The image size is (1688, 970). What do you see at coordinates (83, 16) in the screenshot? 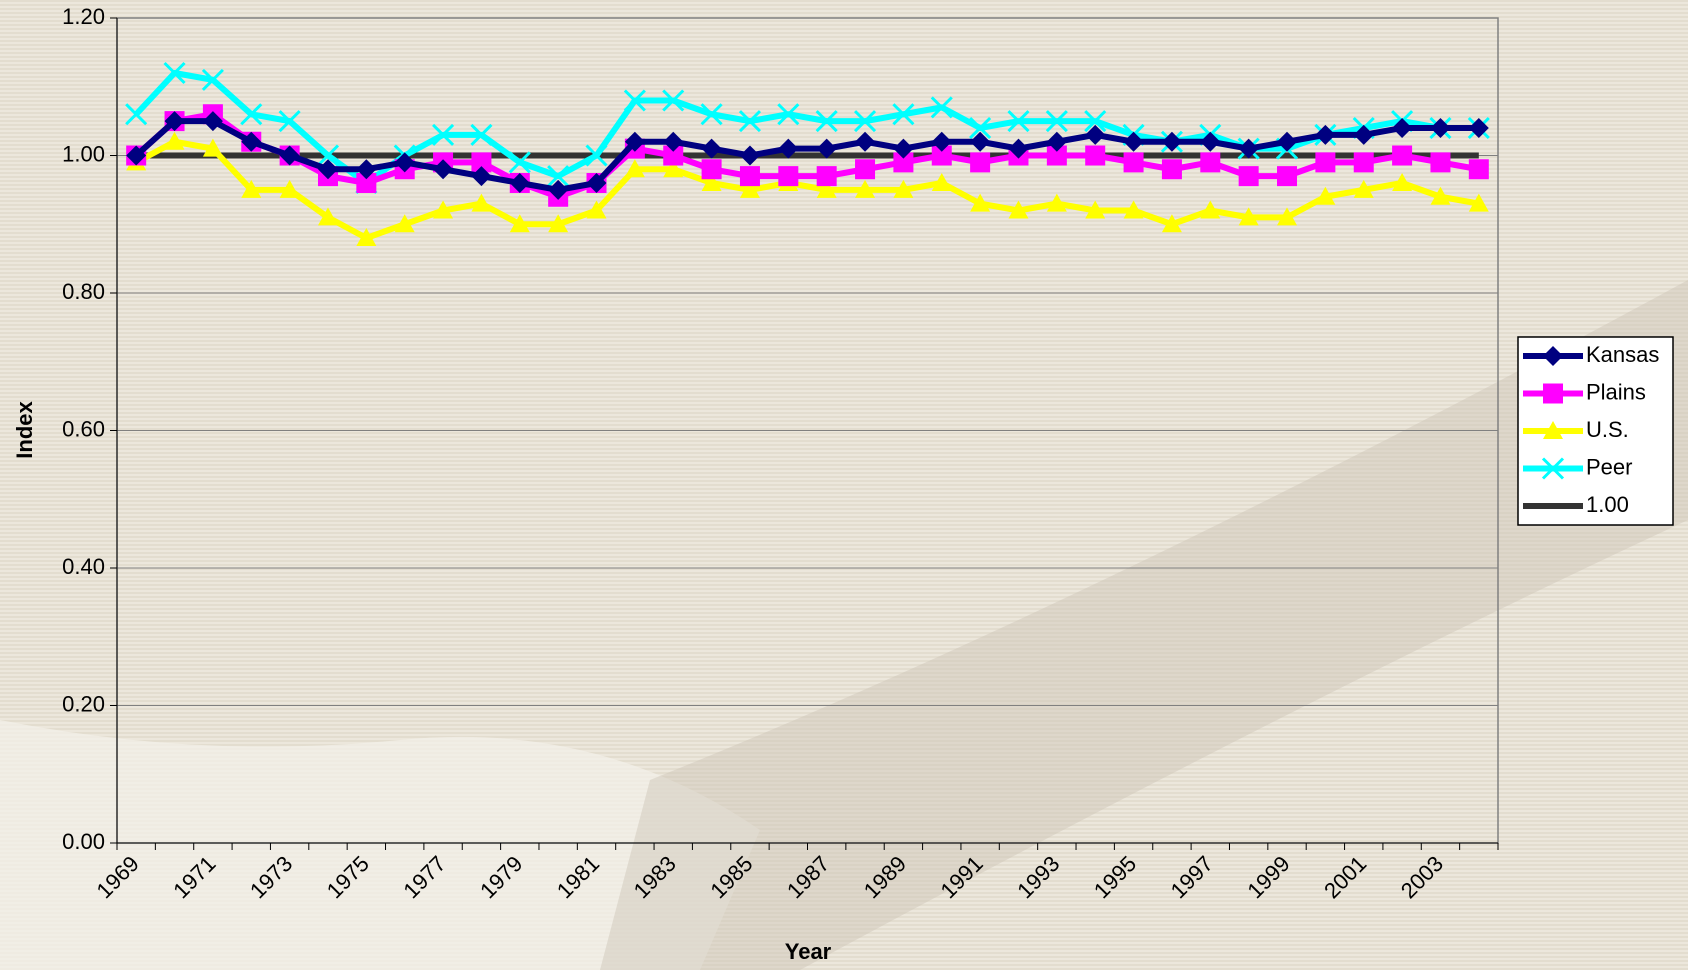
I see `y-tick-label: 1.20` at bounding box center [83, 16].